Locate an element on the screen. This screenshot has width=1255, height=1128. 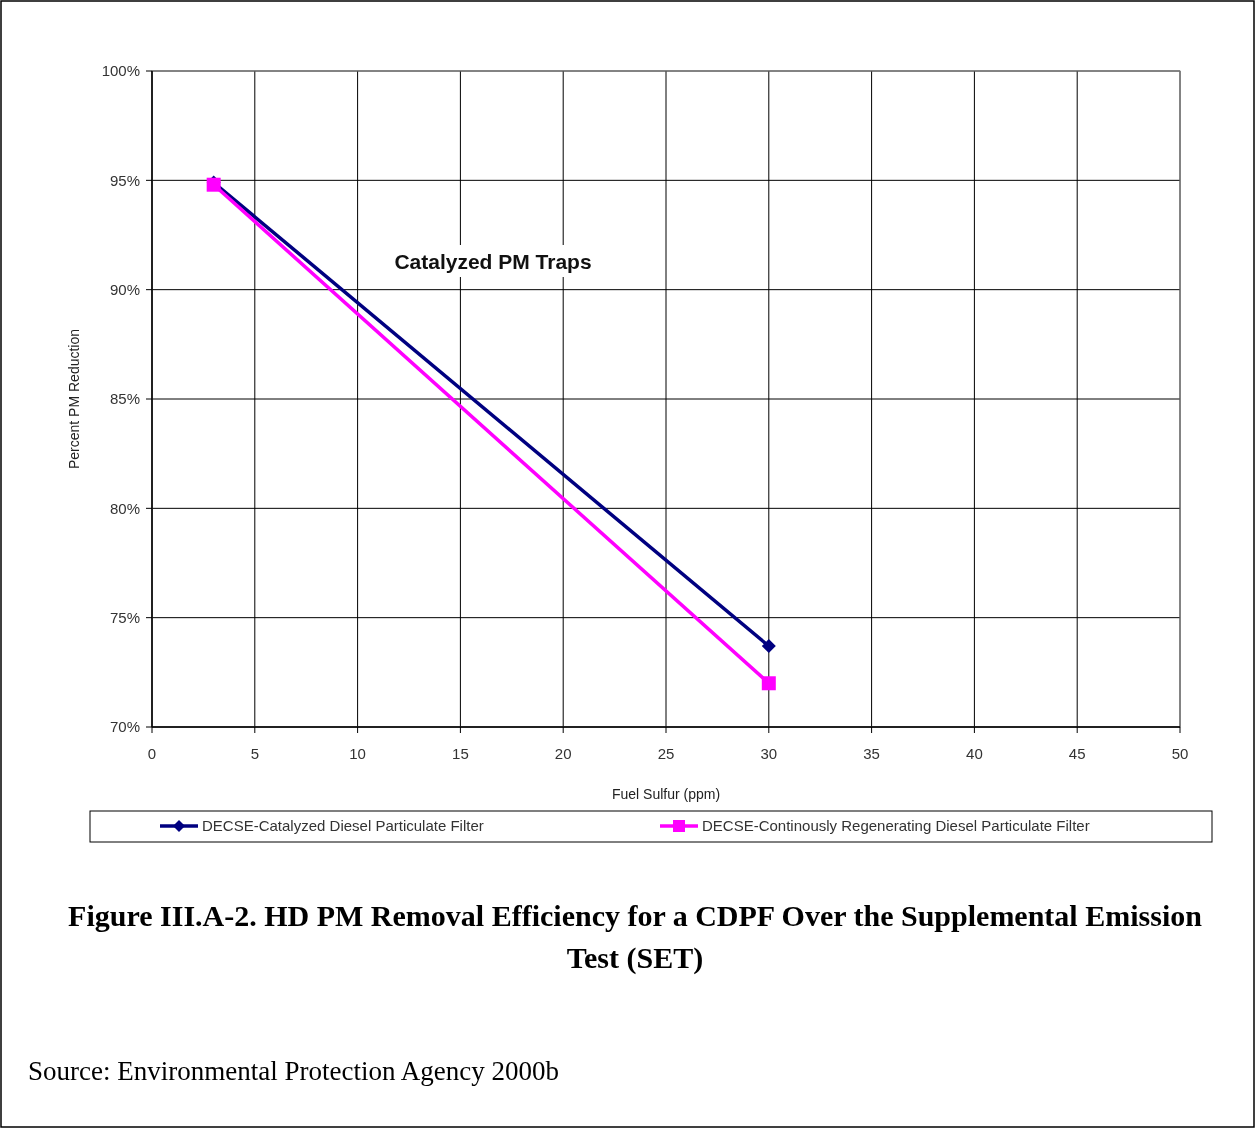
legend-label: DECSE-Continously Regenerating Diesel Particulate Filter is located at coordinates (896, 826).